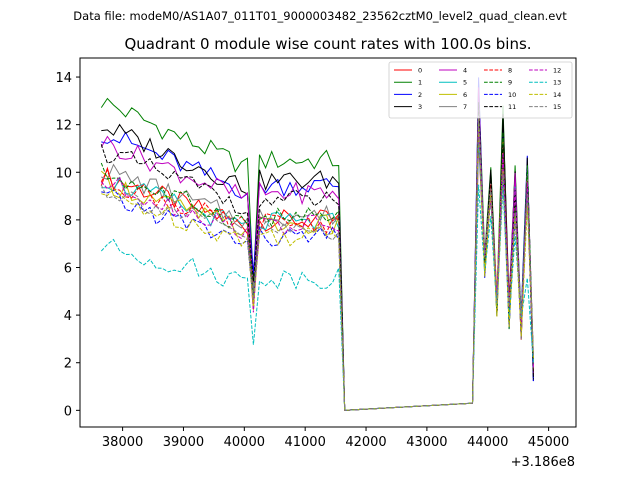 The width and height of the screenshot is (640, 480). What do you see at coordinates (63, 78) in the screenshot?
I see `y-tick-label: 14` at bounding box center [63, 78].